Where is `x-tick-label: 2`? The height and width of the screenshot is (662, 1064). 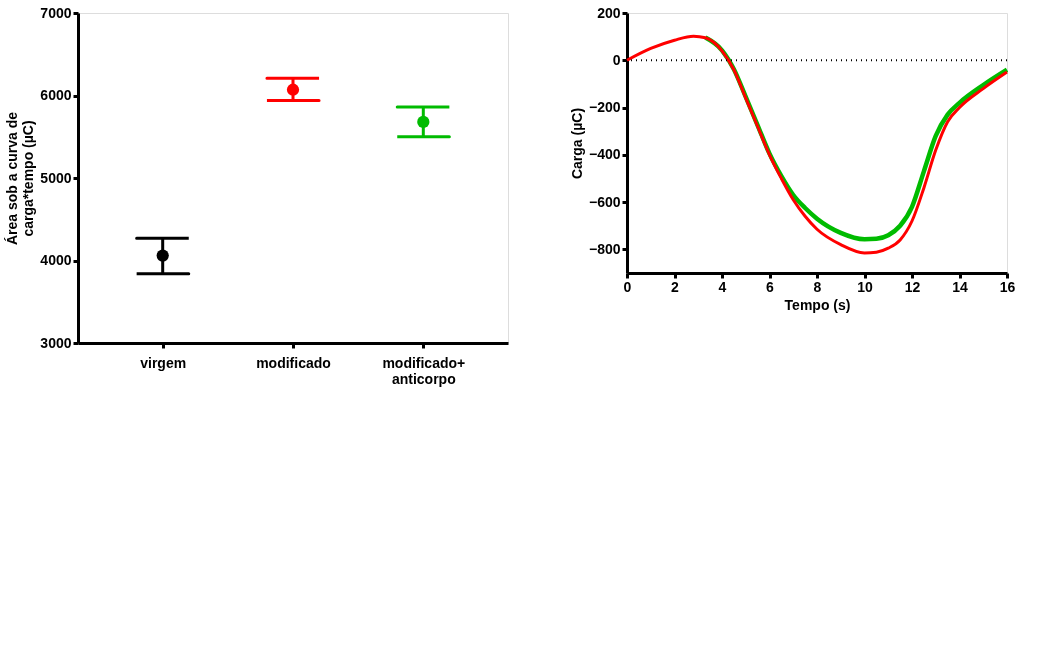
x-tick-label: 2 is located at coordinates (675, 286).